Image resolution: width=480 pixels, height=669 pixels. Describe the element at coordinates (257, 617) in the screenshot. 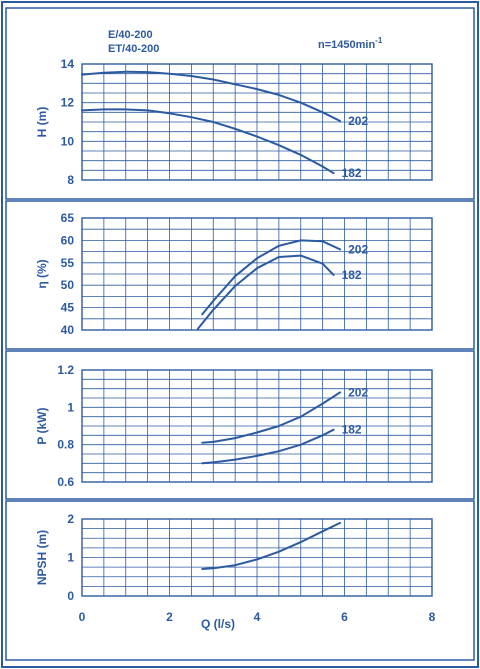

I see `x-tick-label: 4` at that location.